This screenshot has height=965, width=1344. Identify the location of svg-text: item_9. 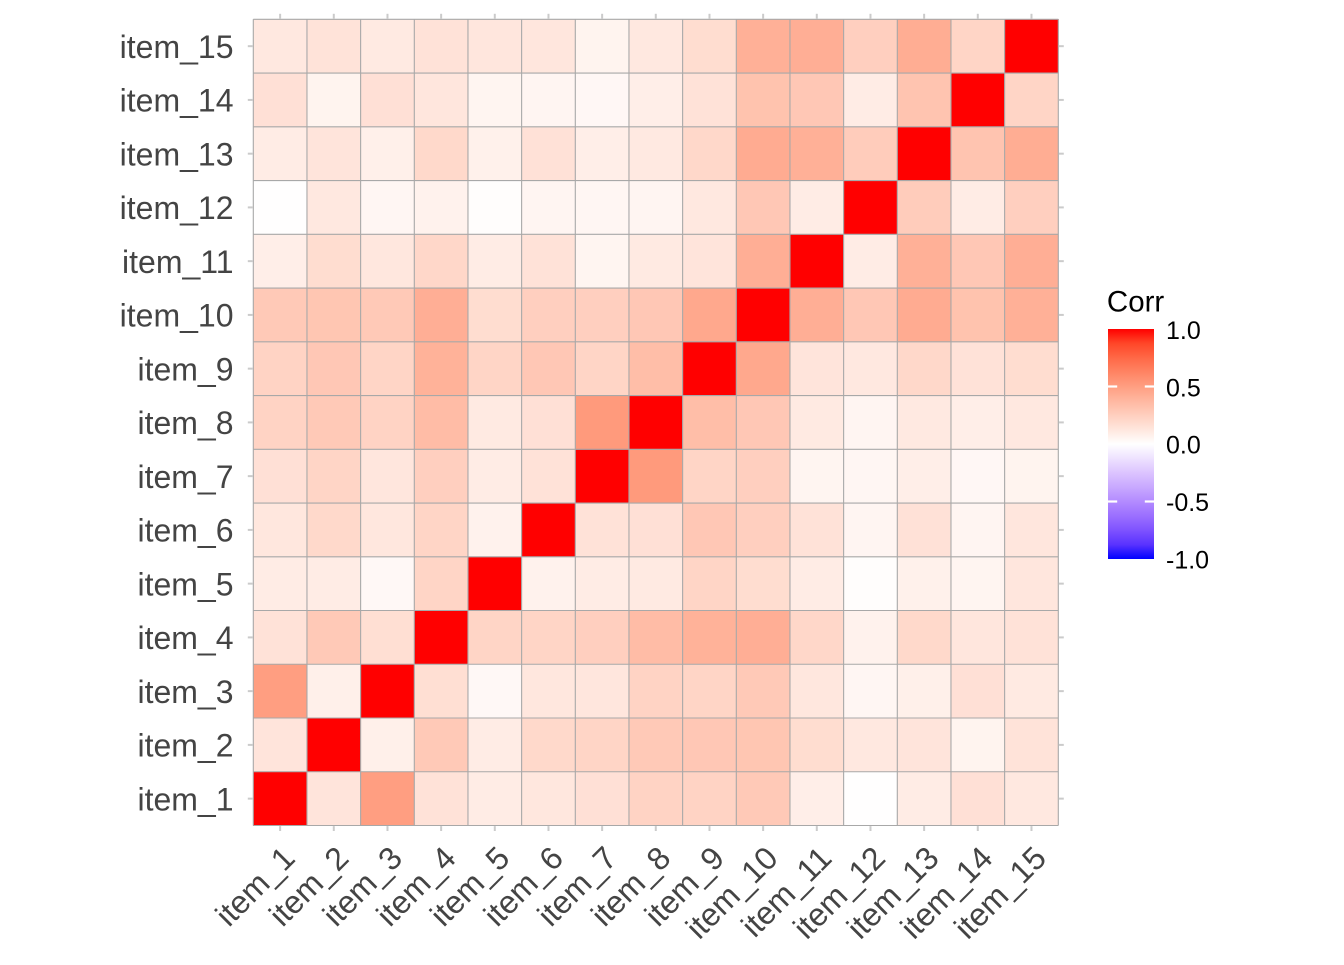
(185, 369).